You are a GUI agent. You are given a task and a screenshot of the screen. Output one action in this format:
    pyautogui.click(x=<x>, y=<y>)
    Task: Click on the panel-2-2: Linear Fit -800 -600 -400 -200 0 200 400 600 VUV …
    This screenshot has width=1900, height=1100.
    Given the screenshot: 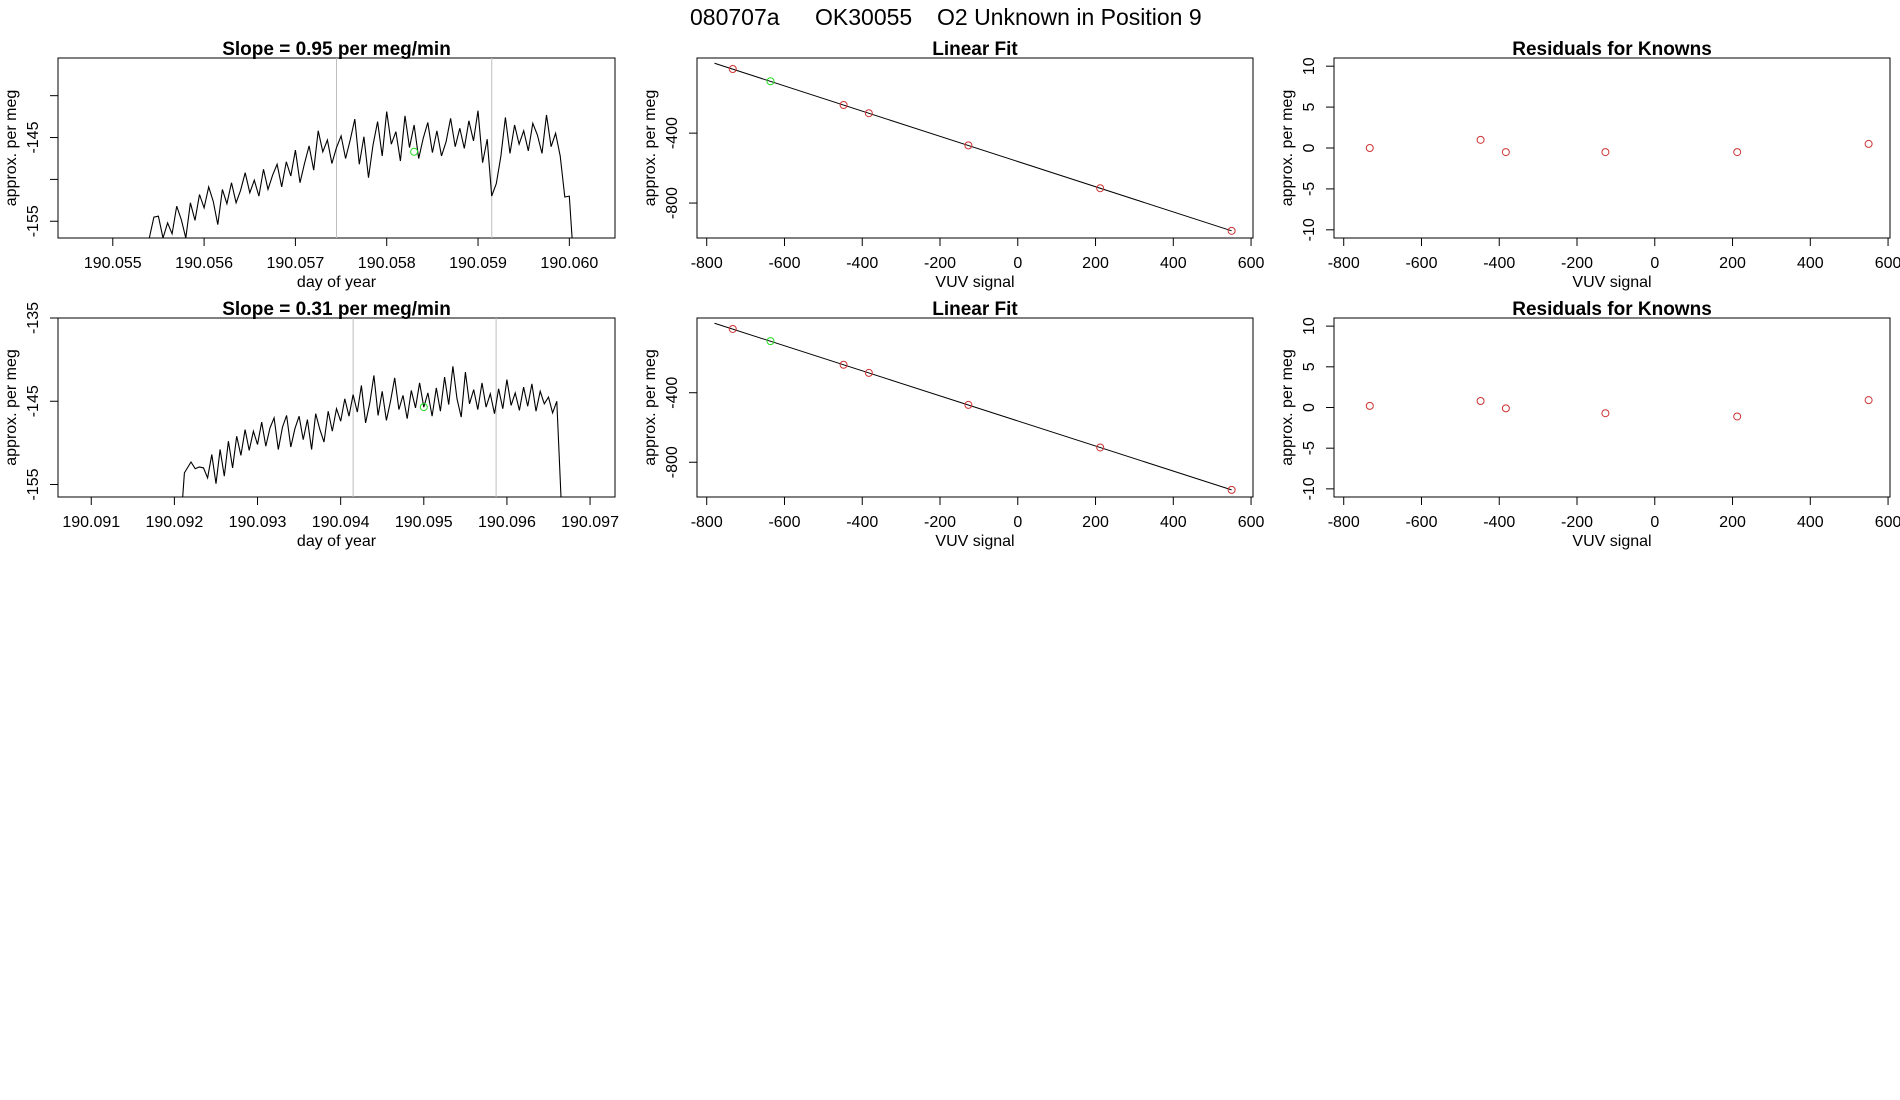 What is the action you would take?
    pyautogui.click(x=953, y=424)
    